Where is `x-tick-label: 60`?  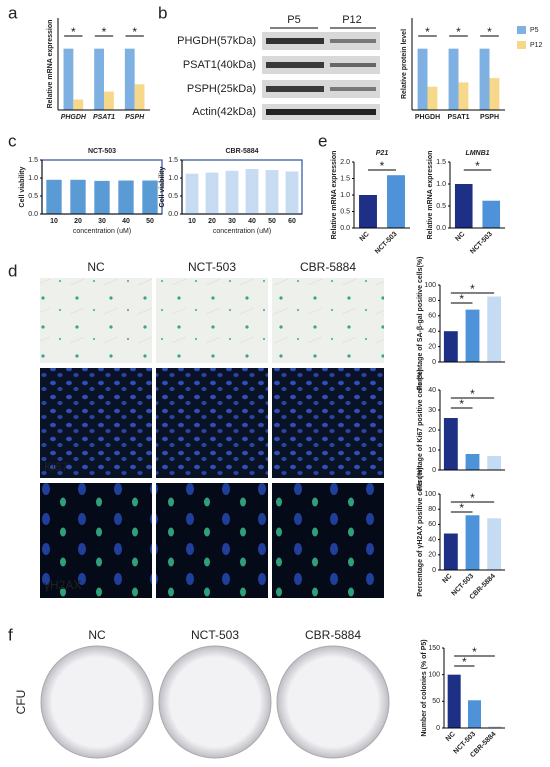
x-tick-label: 60 is located at coordinates (292, 221).